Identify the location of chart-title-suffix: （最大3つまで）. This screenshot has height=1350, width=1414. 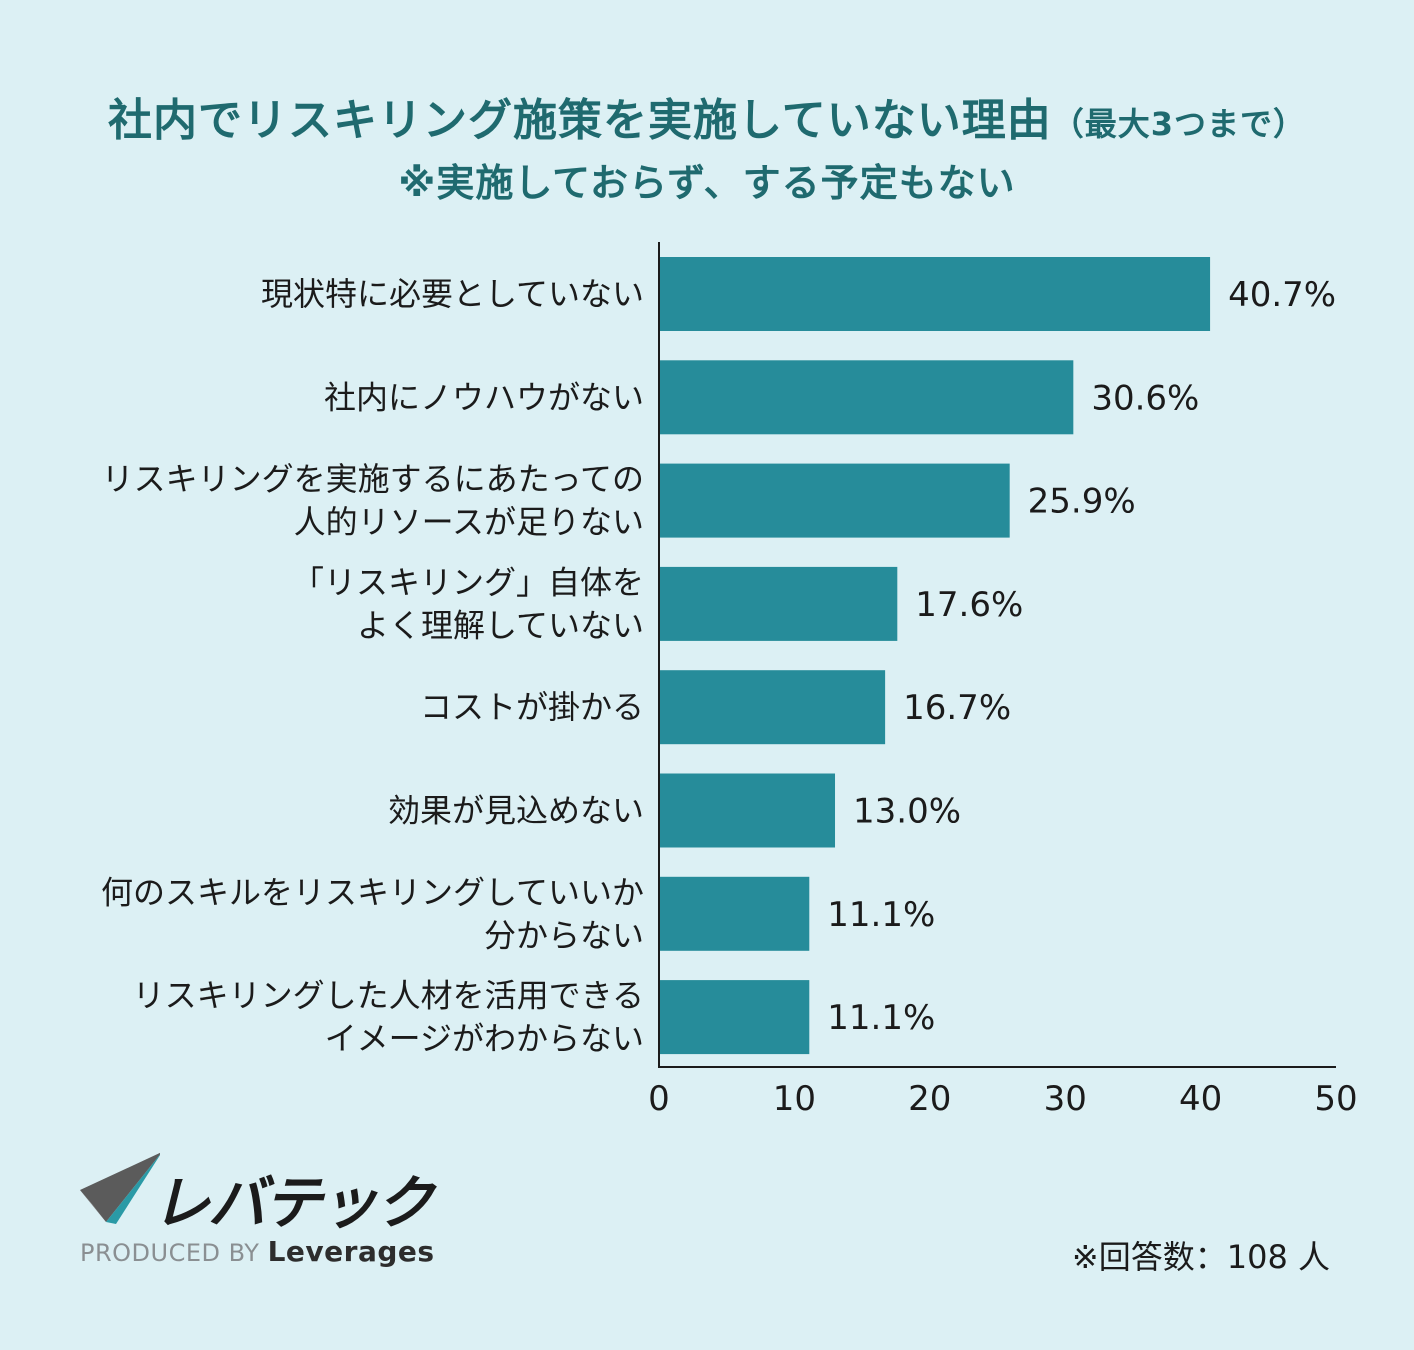
(1178, 124).